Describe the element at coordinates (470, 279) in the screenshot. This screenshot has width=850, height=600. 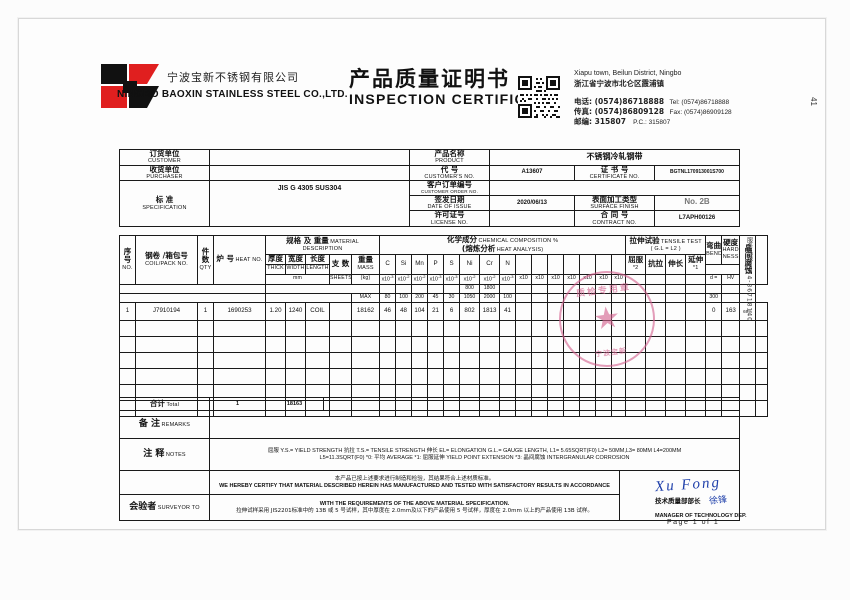
I see `th-mult-ni: x10-2` at that location.